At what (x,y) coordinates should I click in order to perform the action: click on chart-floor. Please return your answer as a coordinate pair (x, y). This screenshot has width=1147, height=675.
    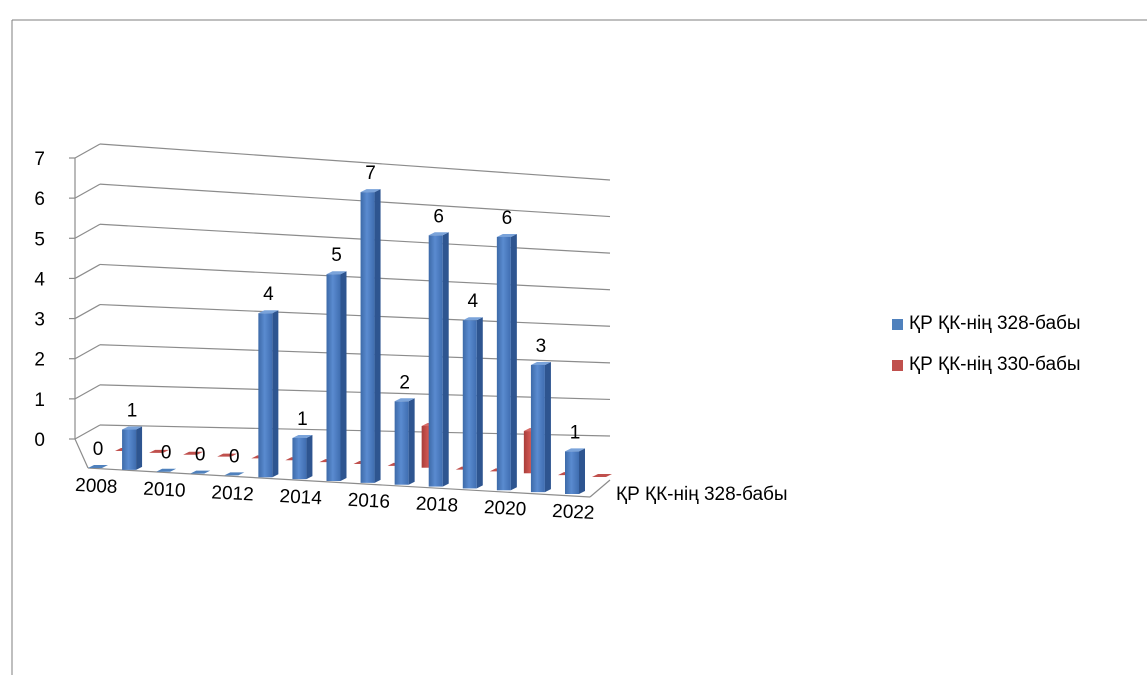
    Looking at the image, I should click on (342, 468).